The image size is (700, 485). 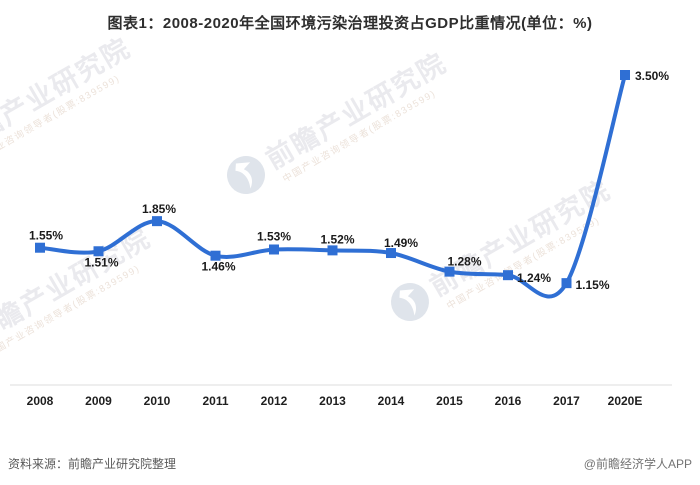 What do you see at coordinates (98, 401) in the screenshot?
I see `x-axis-label: 2009` at bounding box center [98, 401].